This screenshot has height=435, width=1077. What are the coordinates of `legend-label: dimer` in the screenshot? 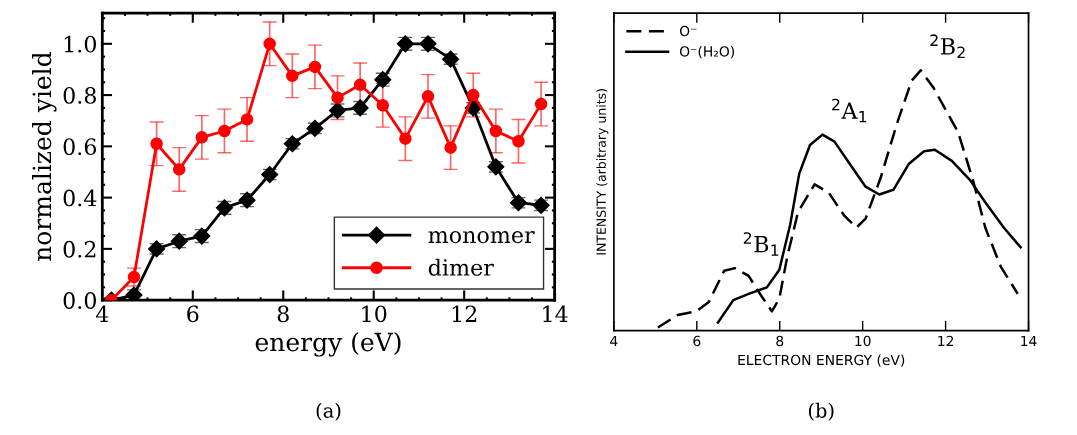 It's located at (461, 267).